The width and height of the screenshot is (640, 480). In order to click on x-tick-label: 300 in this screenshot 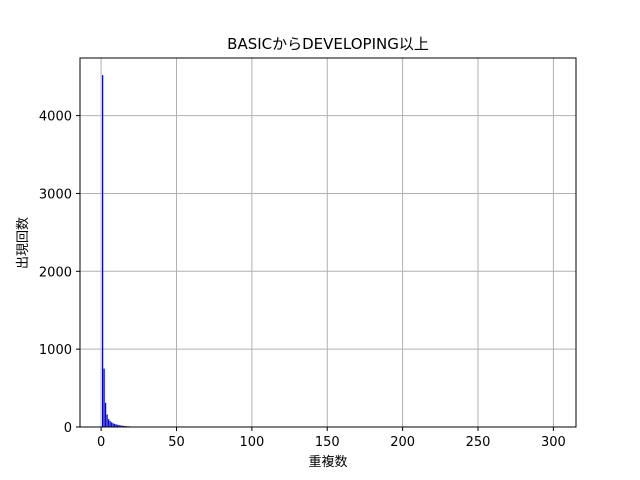, I will do `click(553, 442)`.